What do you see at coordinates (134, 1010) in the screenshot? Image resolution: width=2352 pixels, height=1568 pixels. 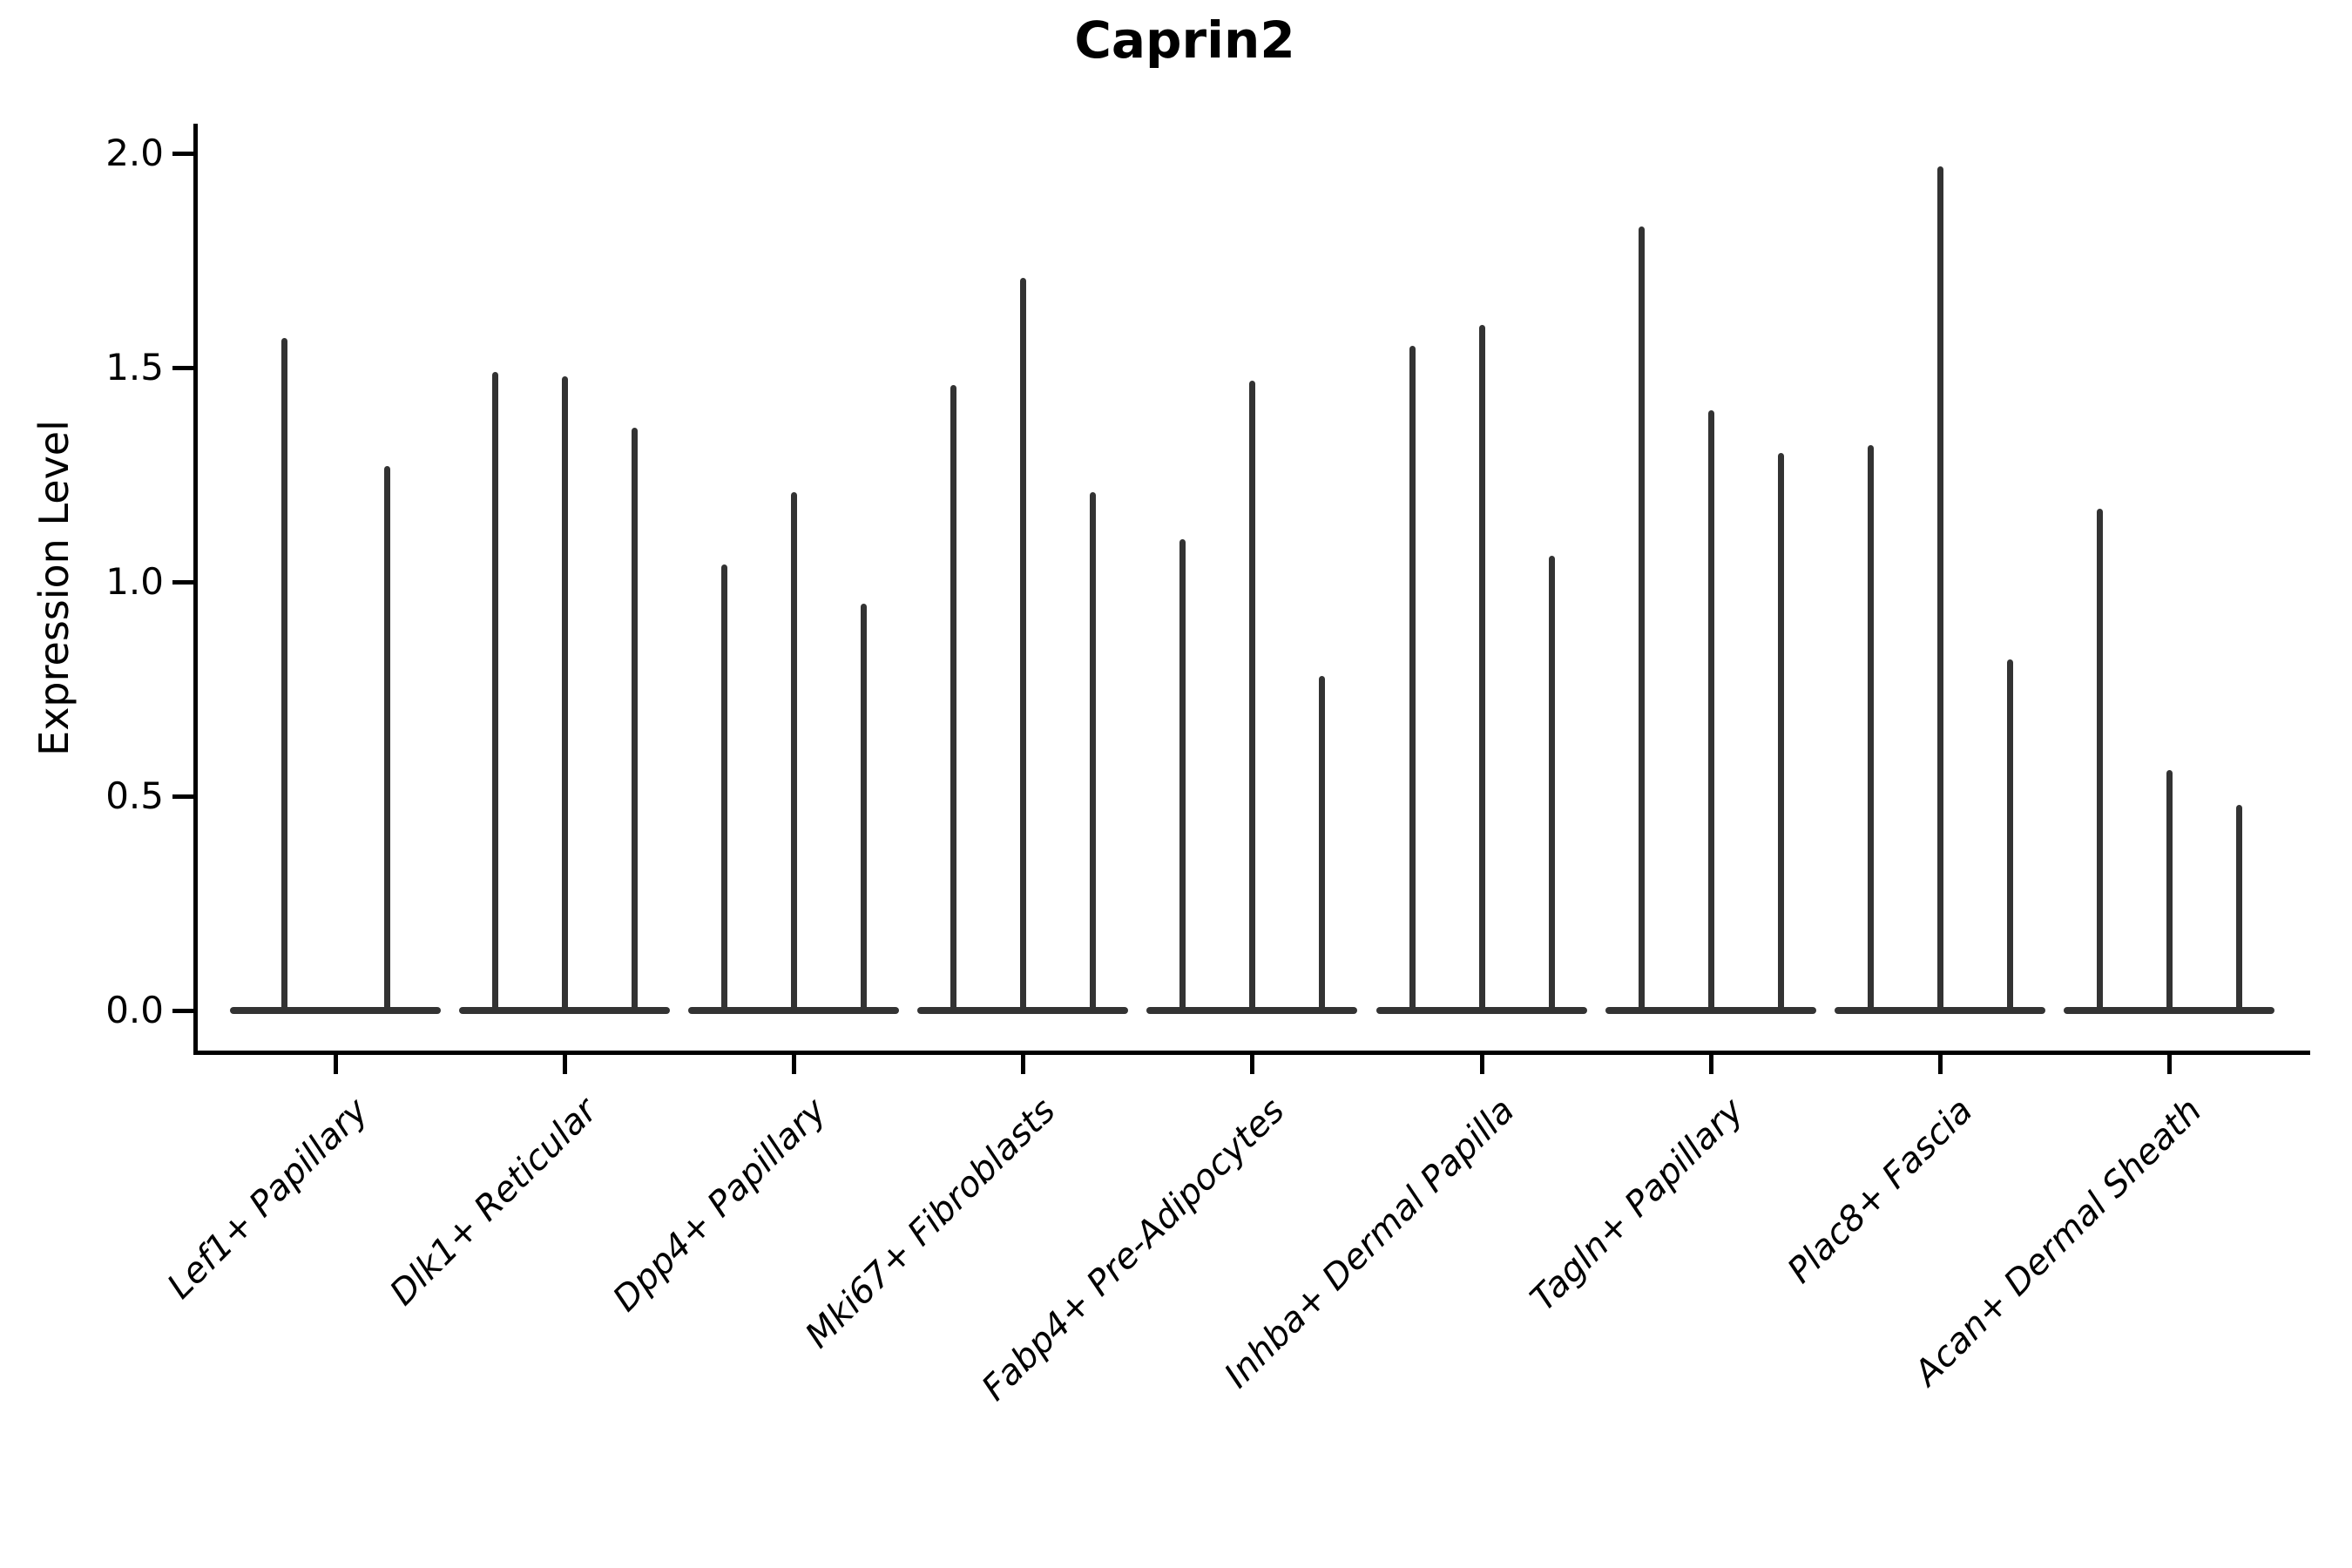 I see `y-tick-label: 0.0` at bounding box center [134, 1010].